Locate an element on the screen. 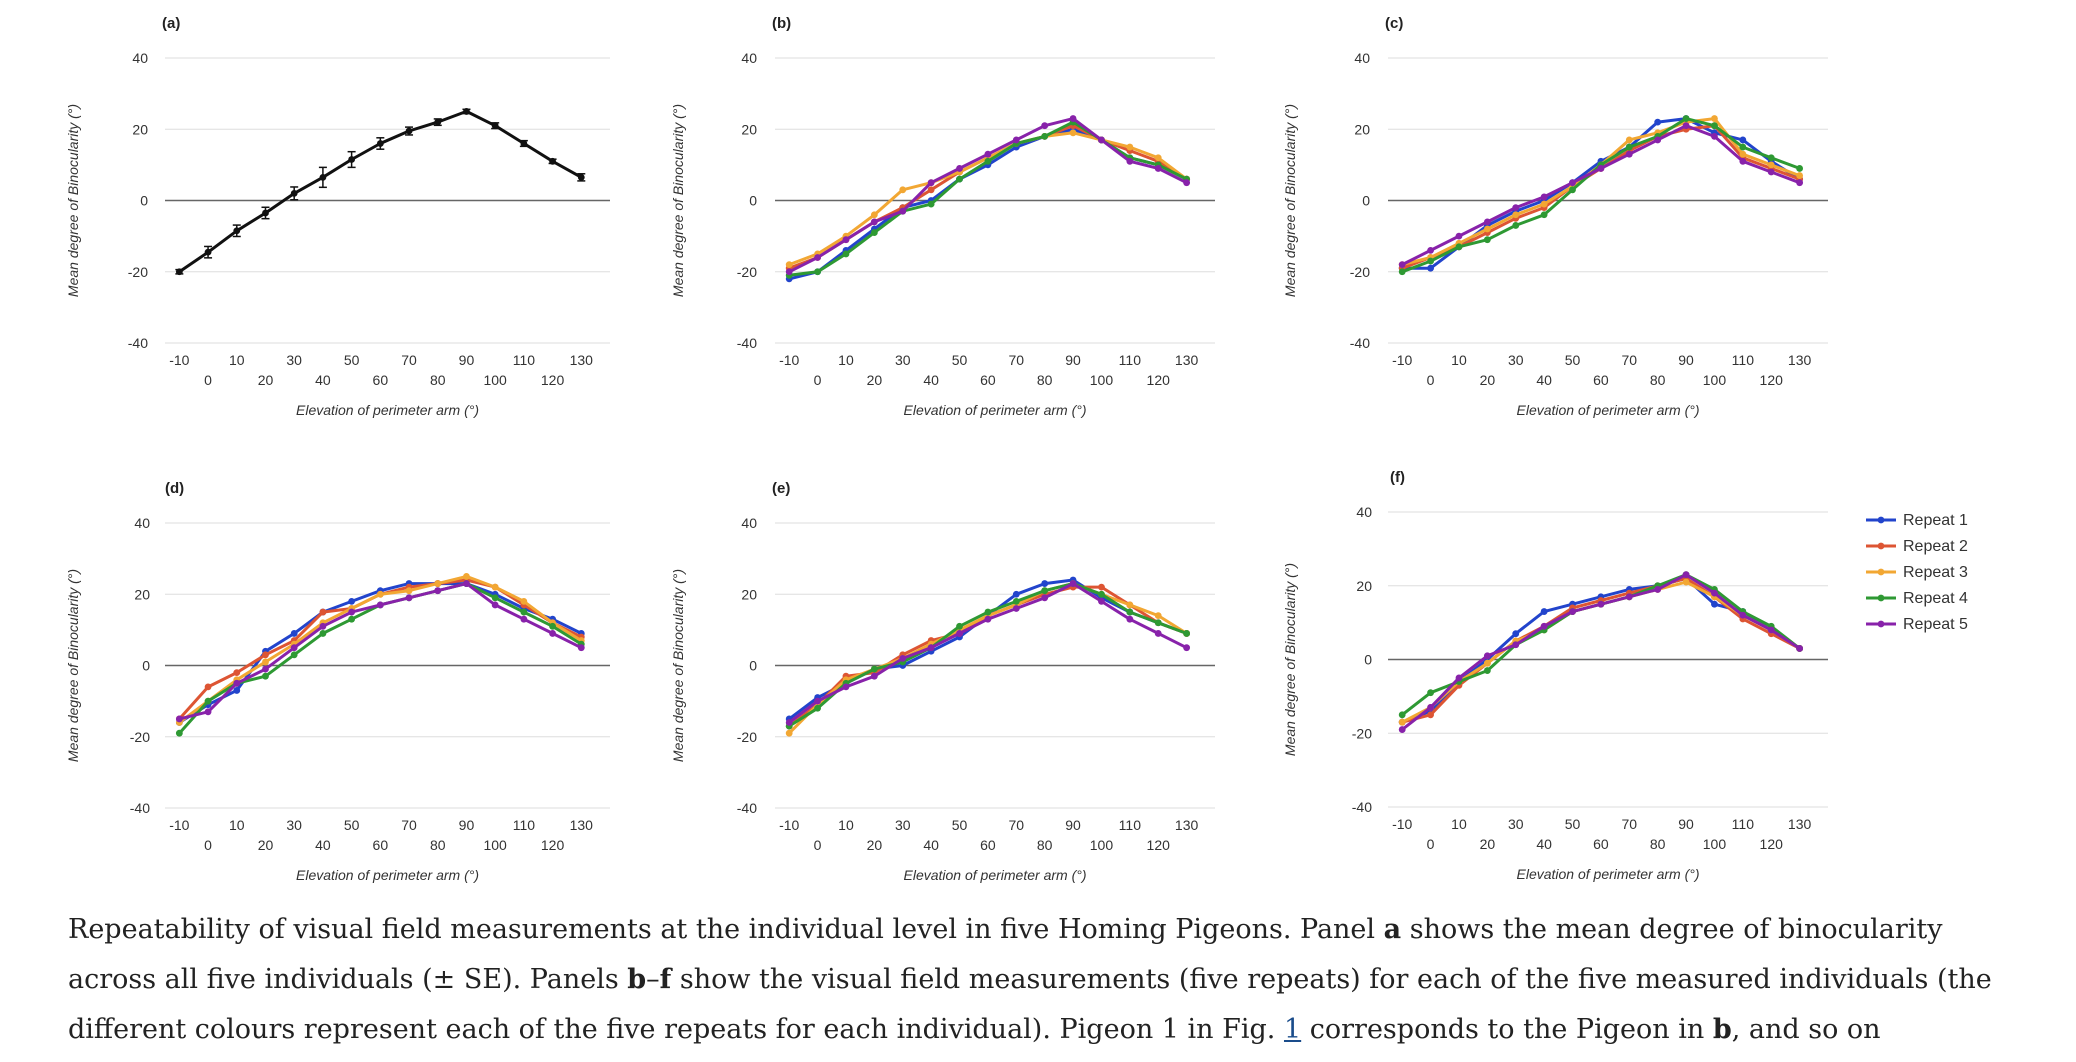 The width and height of the screenshot is (2076, 1062). y-axis-label: Mean degree of Binocularity (°) is located at coordinates (1290, 200).